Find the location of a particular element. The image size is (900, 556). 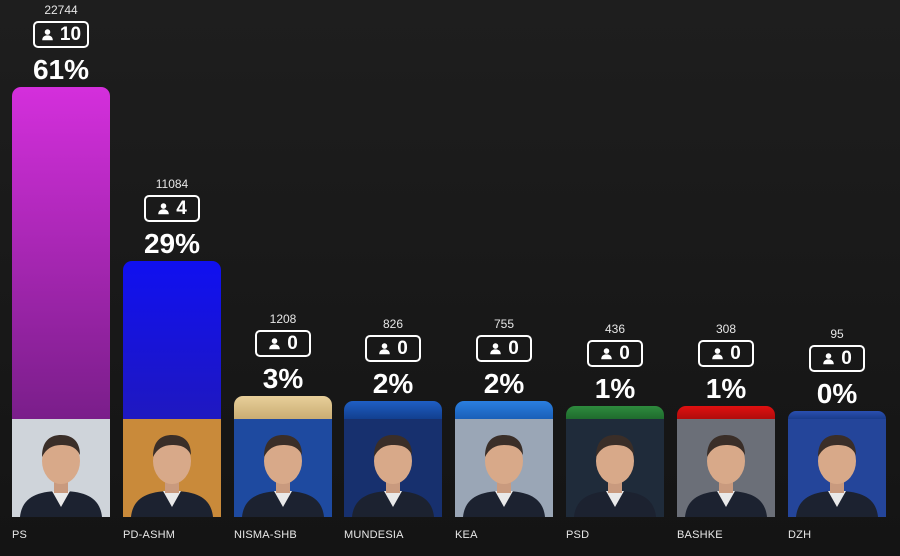

vote-count-label: 436 is located at coordinates (615, 329).